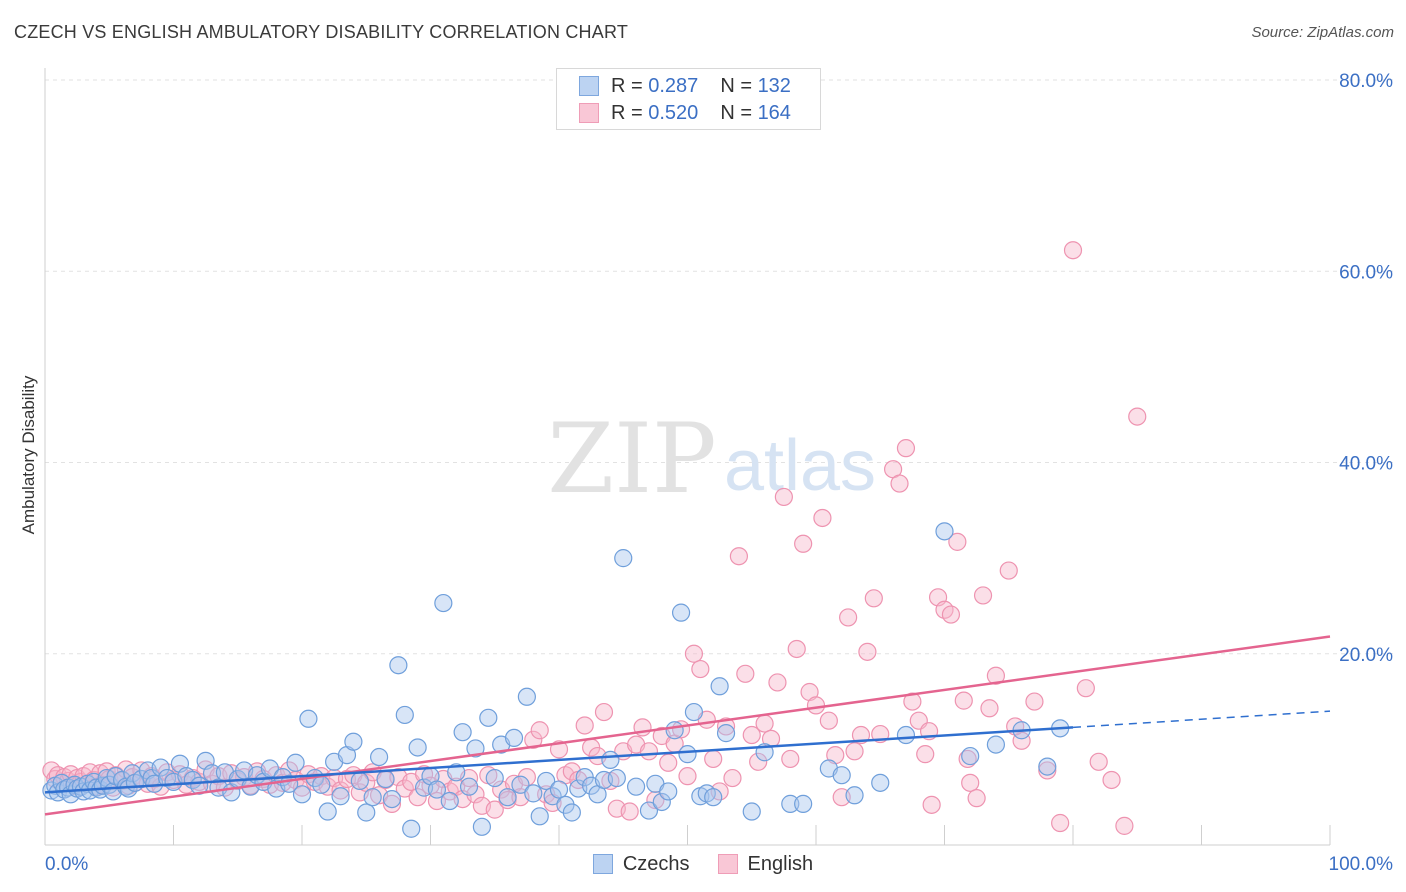 The height and width of the screenshot is (892, 1406). I want to click on legend-item-english: English, so click(765, 864).